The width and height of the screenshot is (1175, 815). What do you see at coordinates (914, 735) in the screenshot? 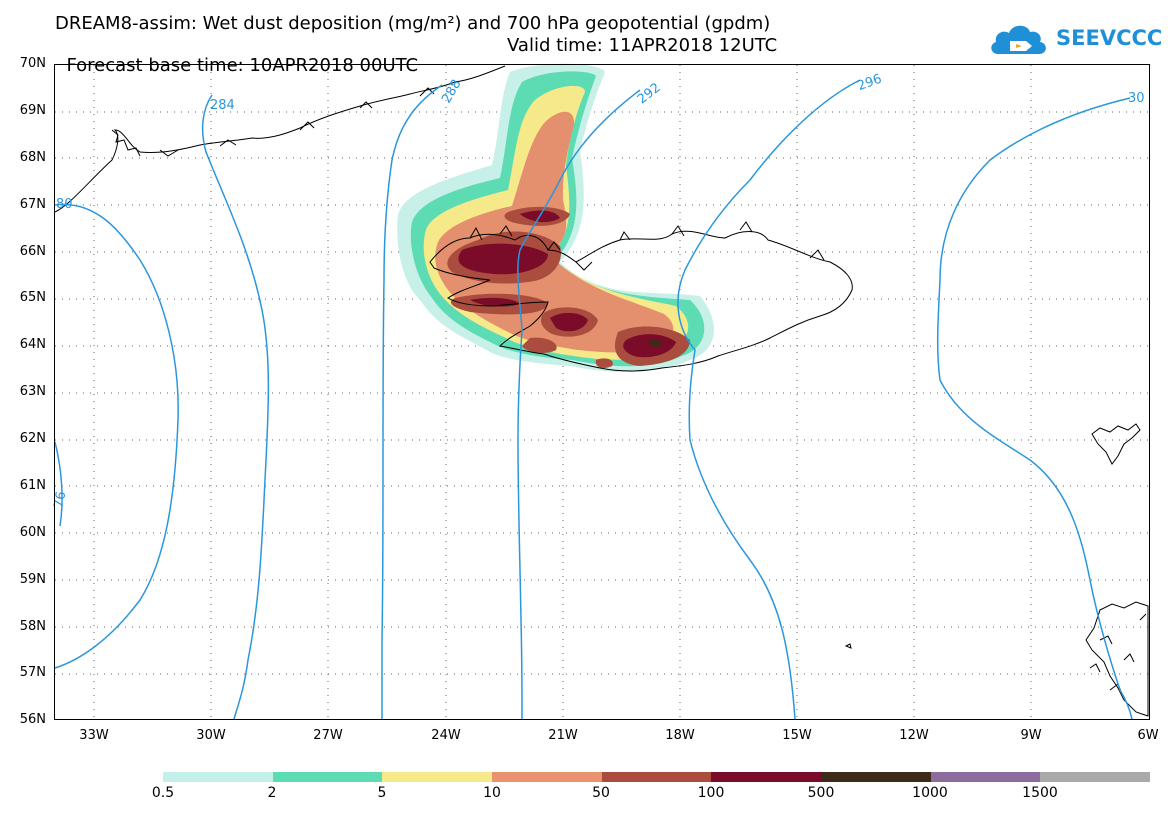
I see `lon-label: 12W` at bounding box center [914, 735].